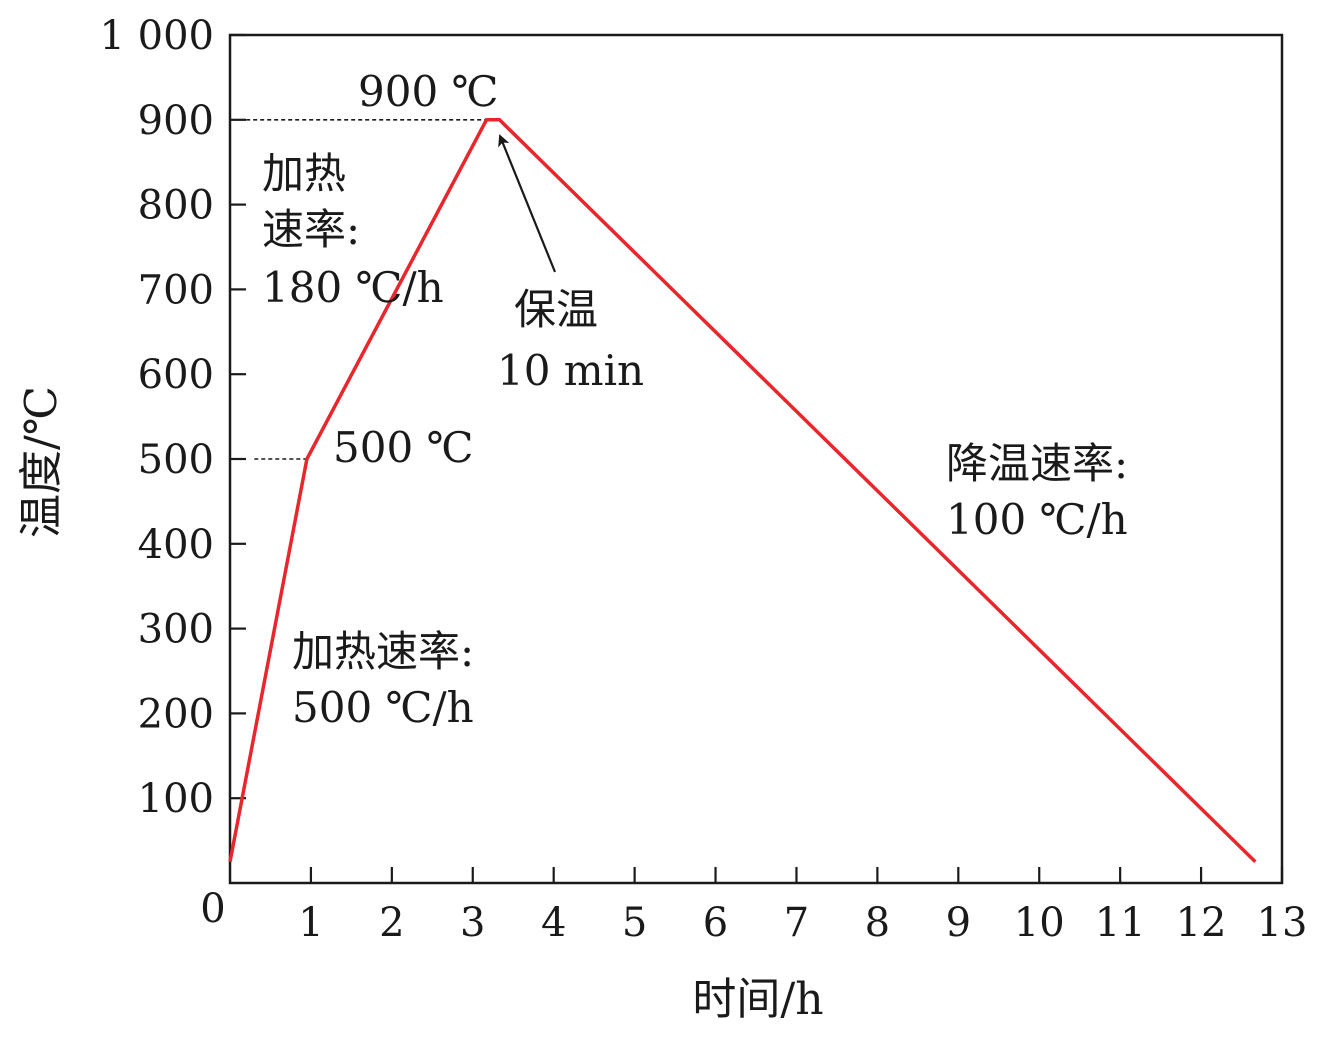 The width and height of the screenshot is (1318, 1042). I want to click on x-tick-label: 6, so click(715, 923).